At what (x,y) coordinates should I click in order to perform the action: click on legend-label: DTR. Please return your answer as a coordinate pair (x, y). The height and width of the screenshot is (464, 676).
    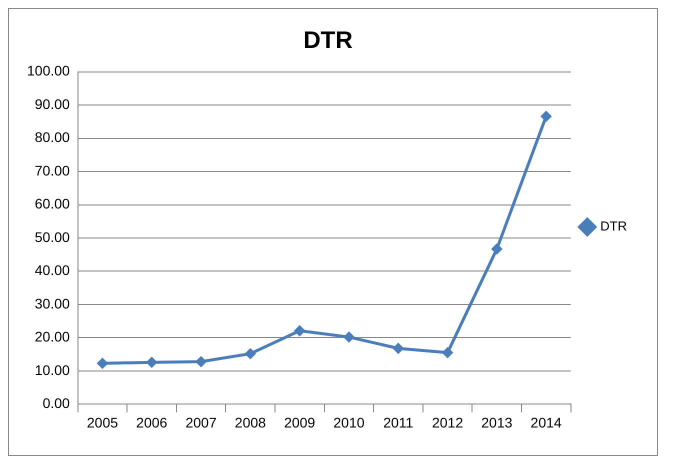
    Looking at the image, I should click on (613, 226).